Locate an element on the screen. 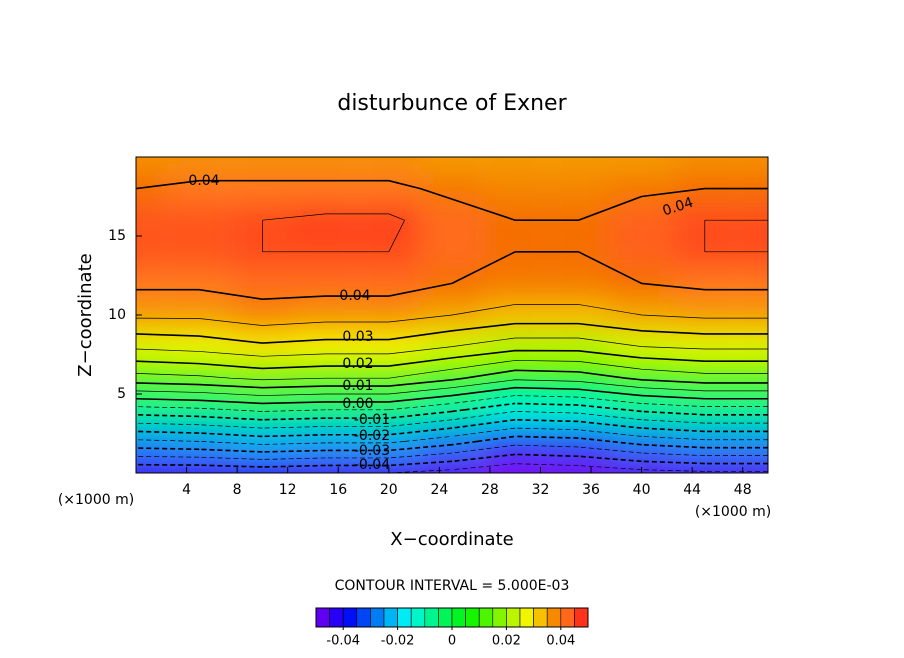 The height and width of the screenshot is (658, 904). x-tick-label: 20 is located at coordinates (389, 490).